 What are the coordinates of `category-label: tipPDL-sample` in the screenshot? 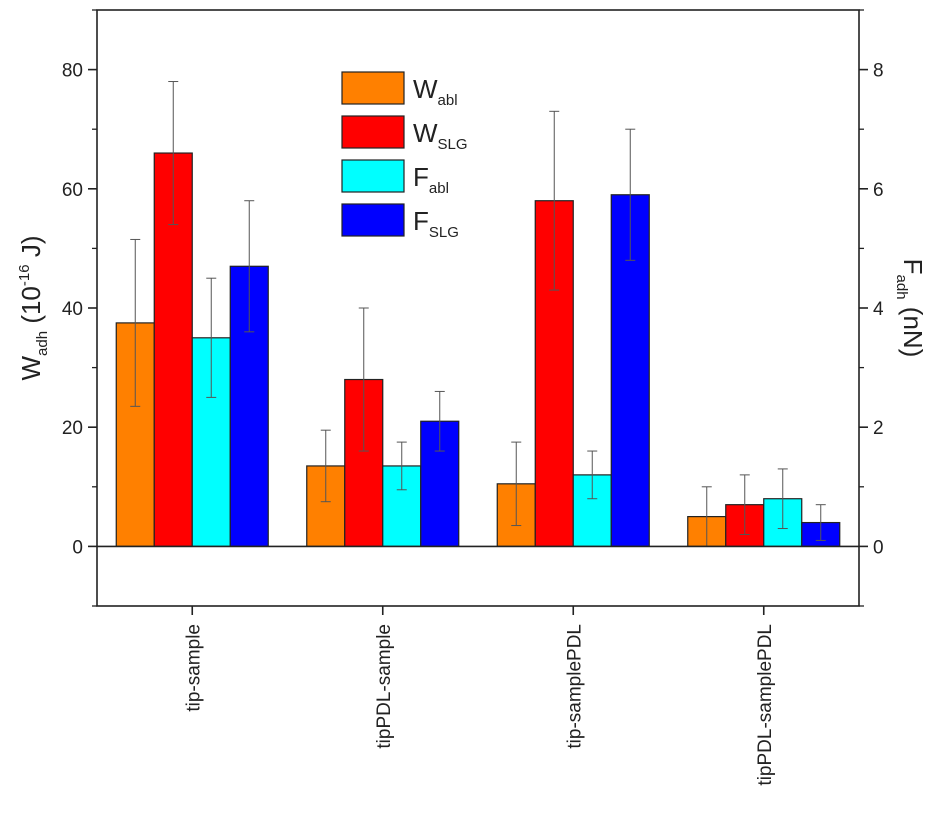 It's located at (384, 686).